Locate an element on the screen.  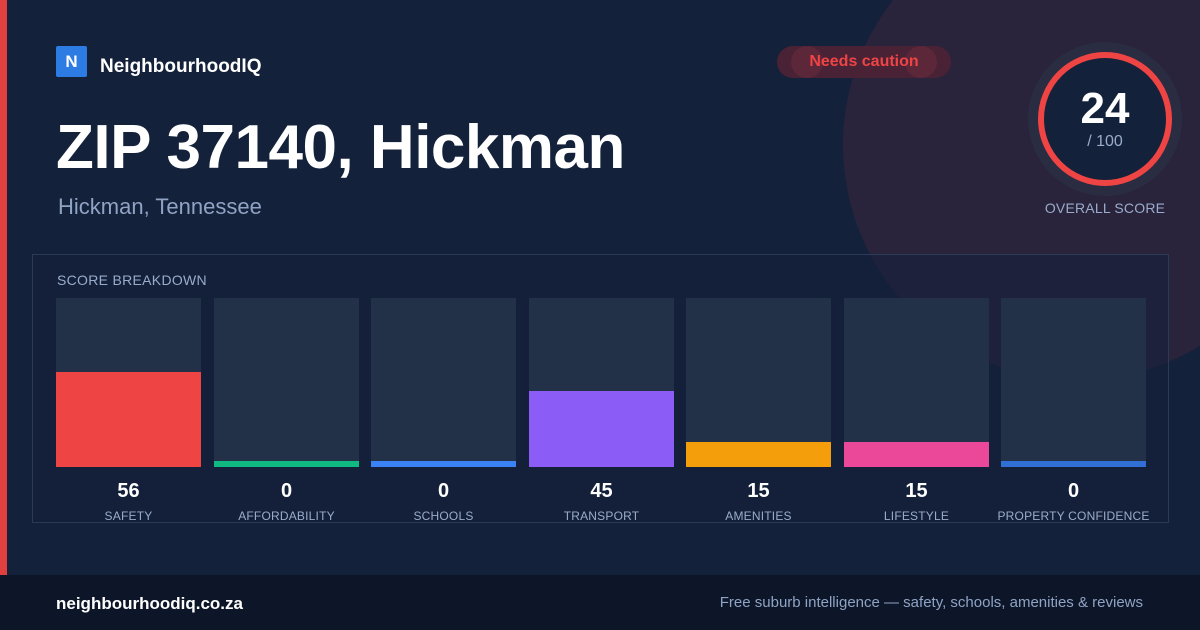
bar-column-lifestyle: 15 LIFESTYLE is located at coordinates (916, 411).